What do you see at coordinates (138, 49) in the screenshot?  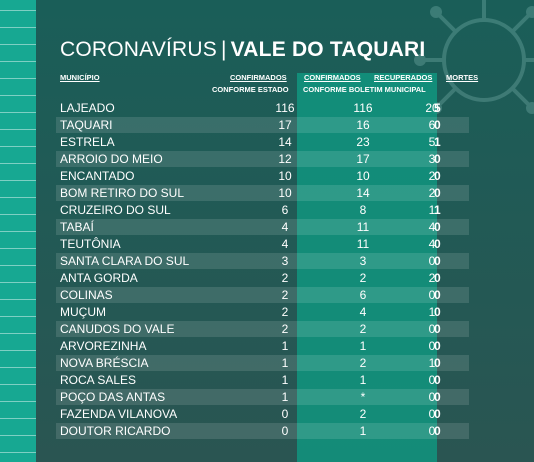 I see `title-part1: CORONAVÍRUS` at bounding box center [138, 49].